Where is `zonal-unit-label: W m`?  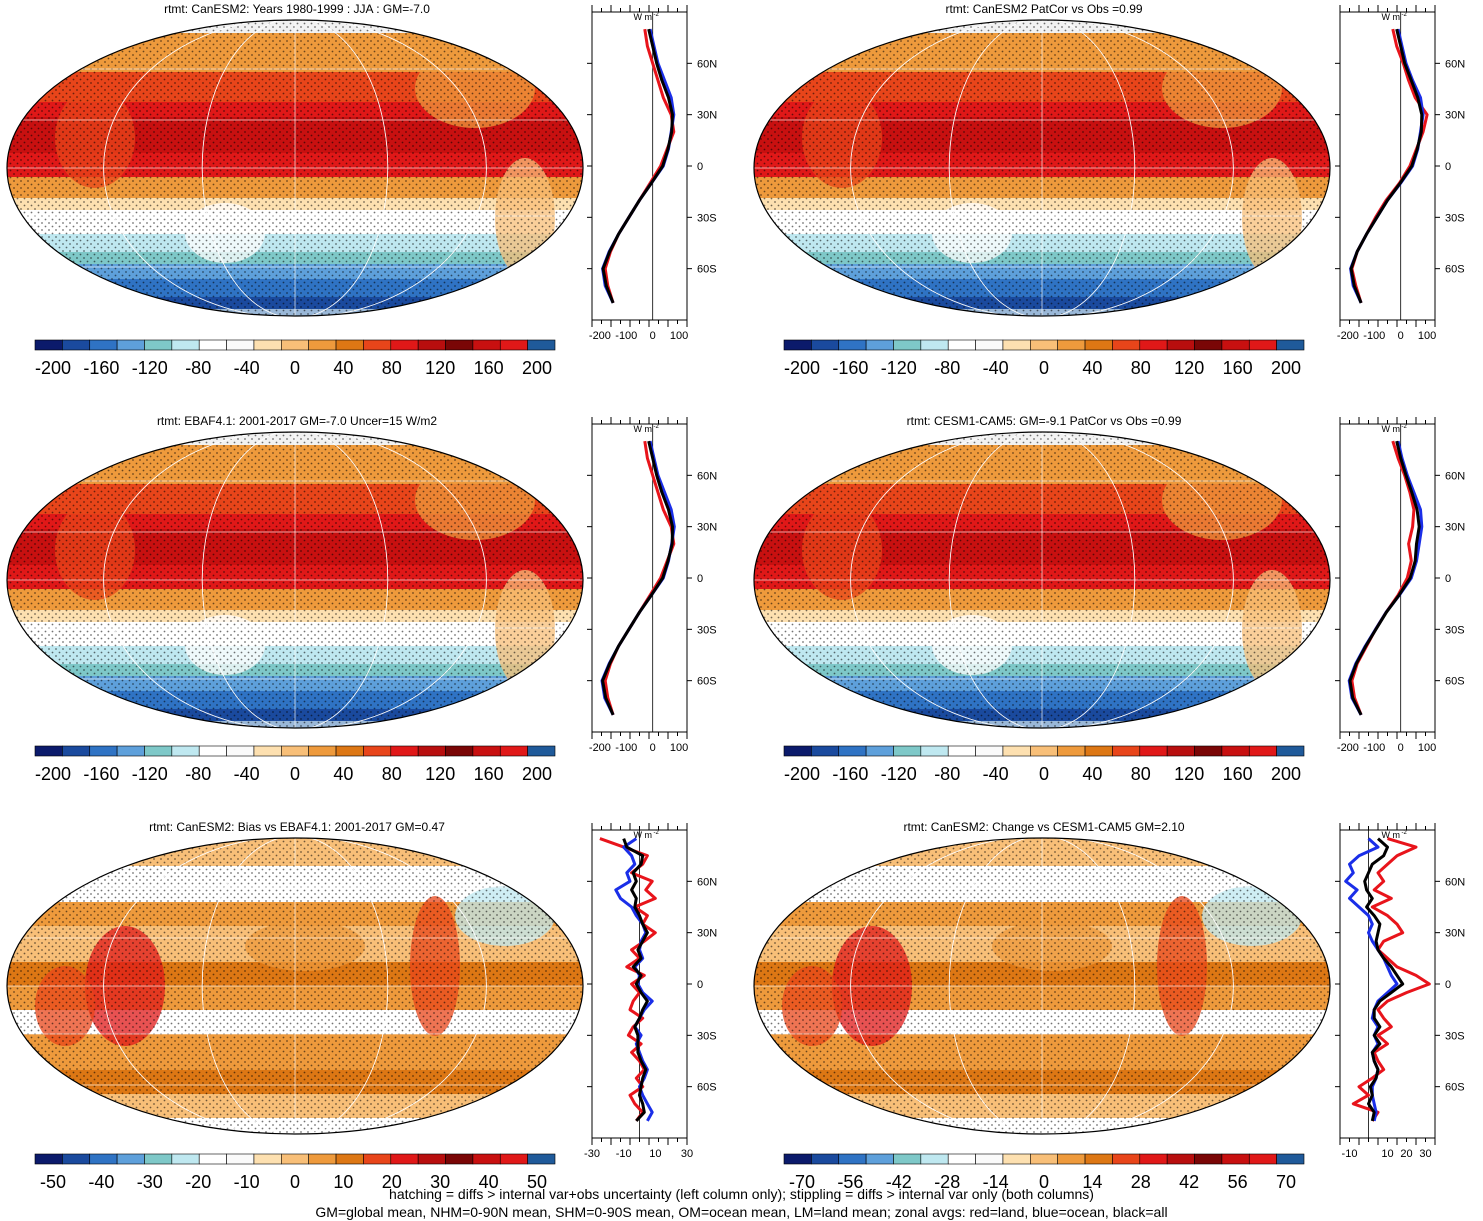 zonal-unit-label: W m is located at coordinates (643, 17).